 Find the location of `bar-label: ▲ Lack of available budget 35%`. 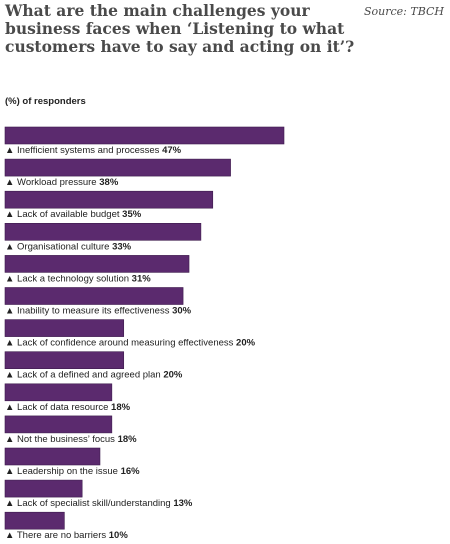

bar-label: ▲ Lack of available budget 35% is located at coordinates (73, 214).